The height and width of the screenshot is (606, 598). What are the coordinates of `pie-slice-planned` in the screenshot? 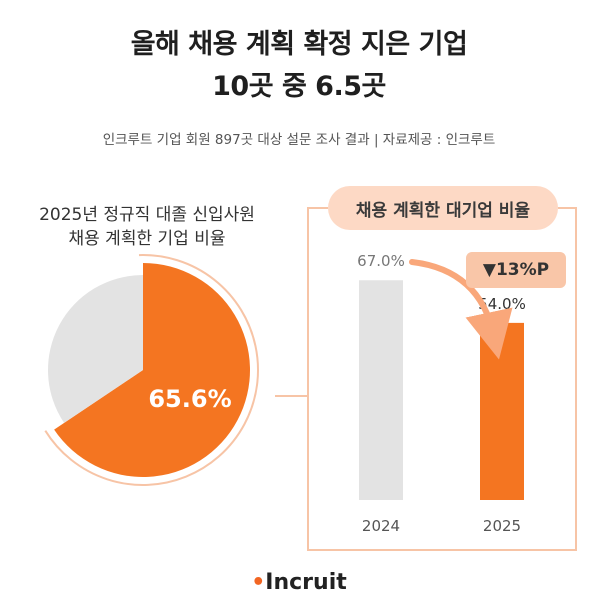 It's located at (152, 370).